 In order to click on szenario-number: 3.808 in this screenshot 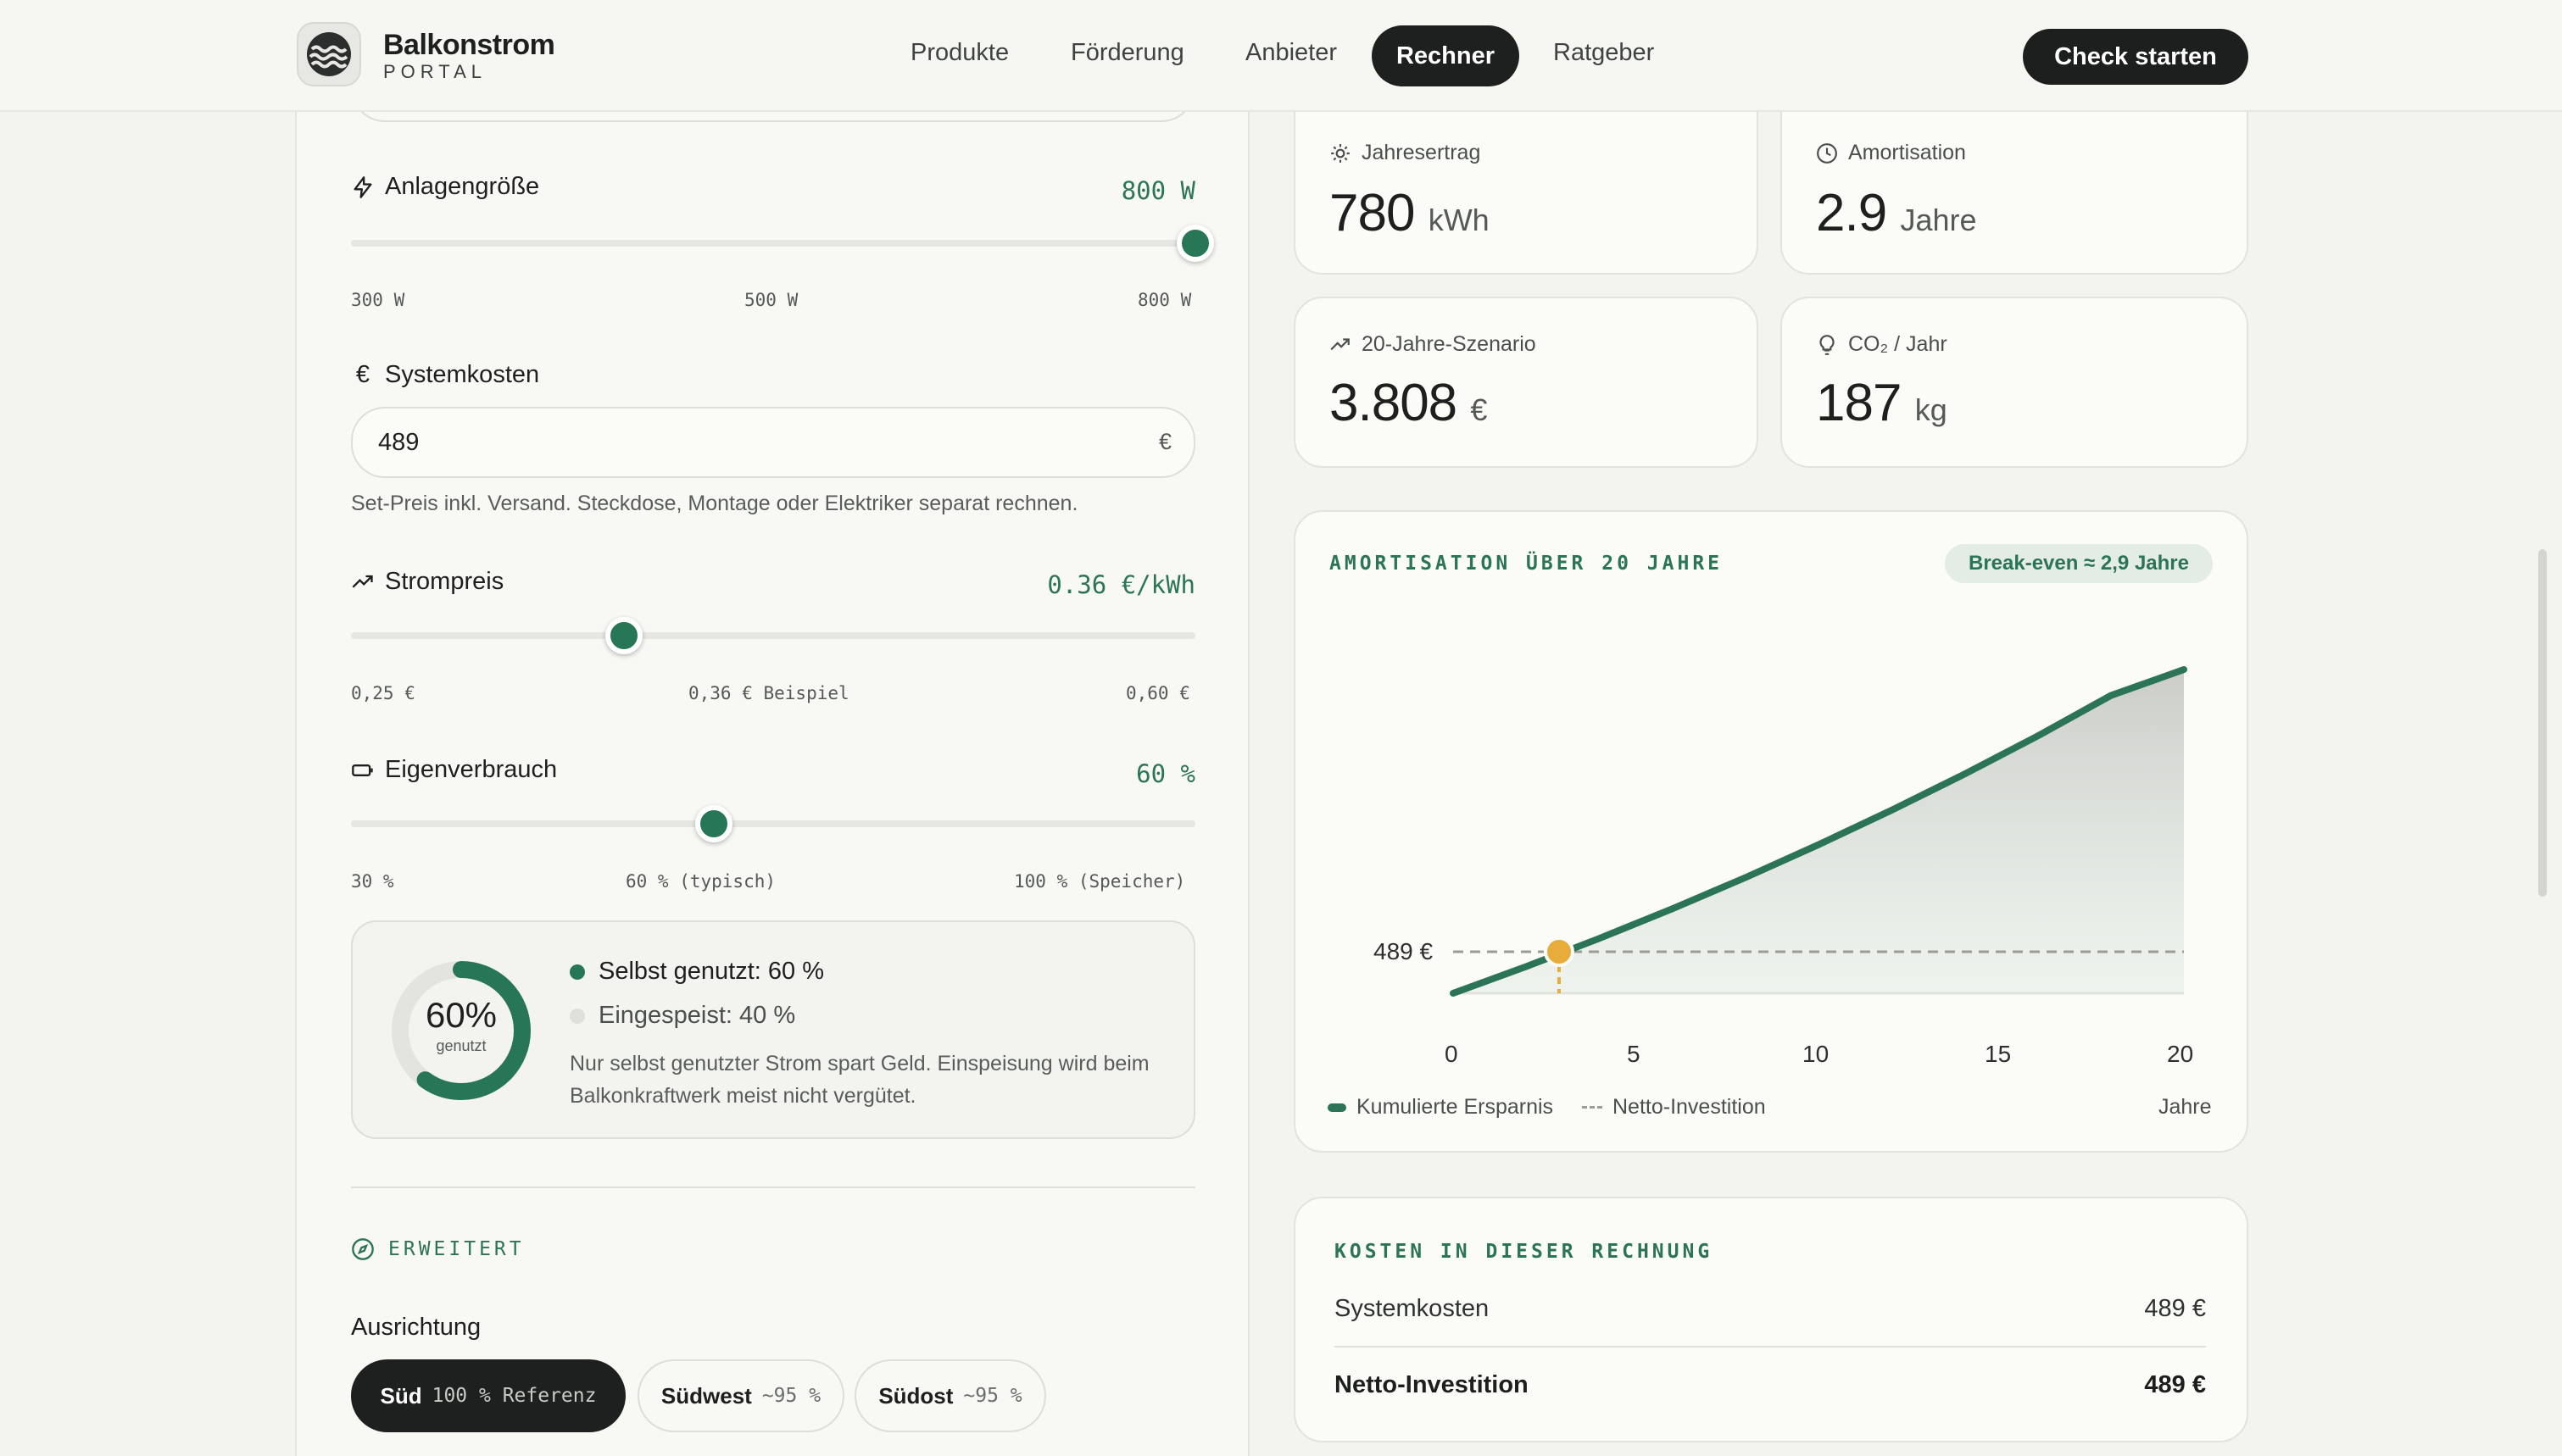, I will do `click(1393, 403)`.